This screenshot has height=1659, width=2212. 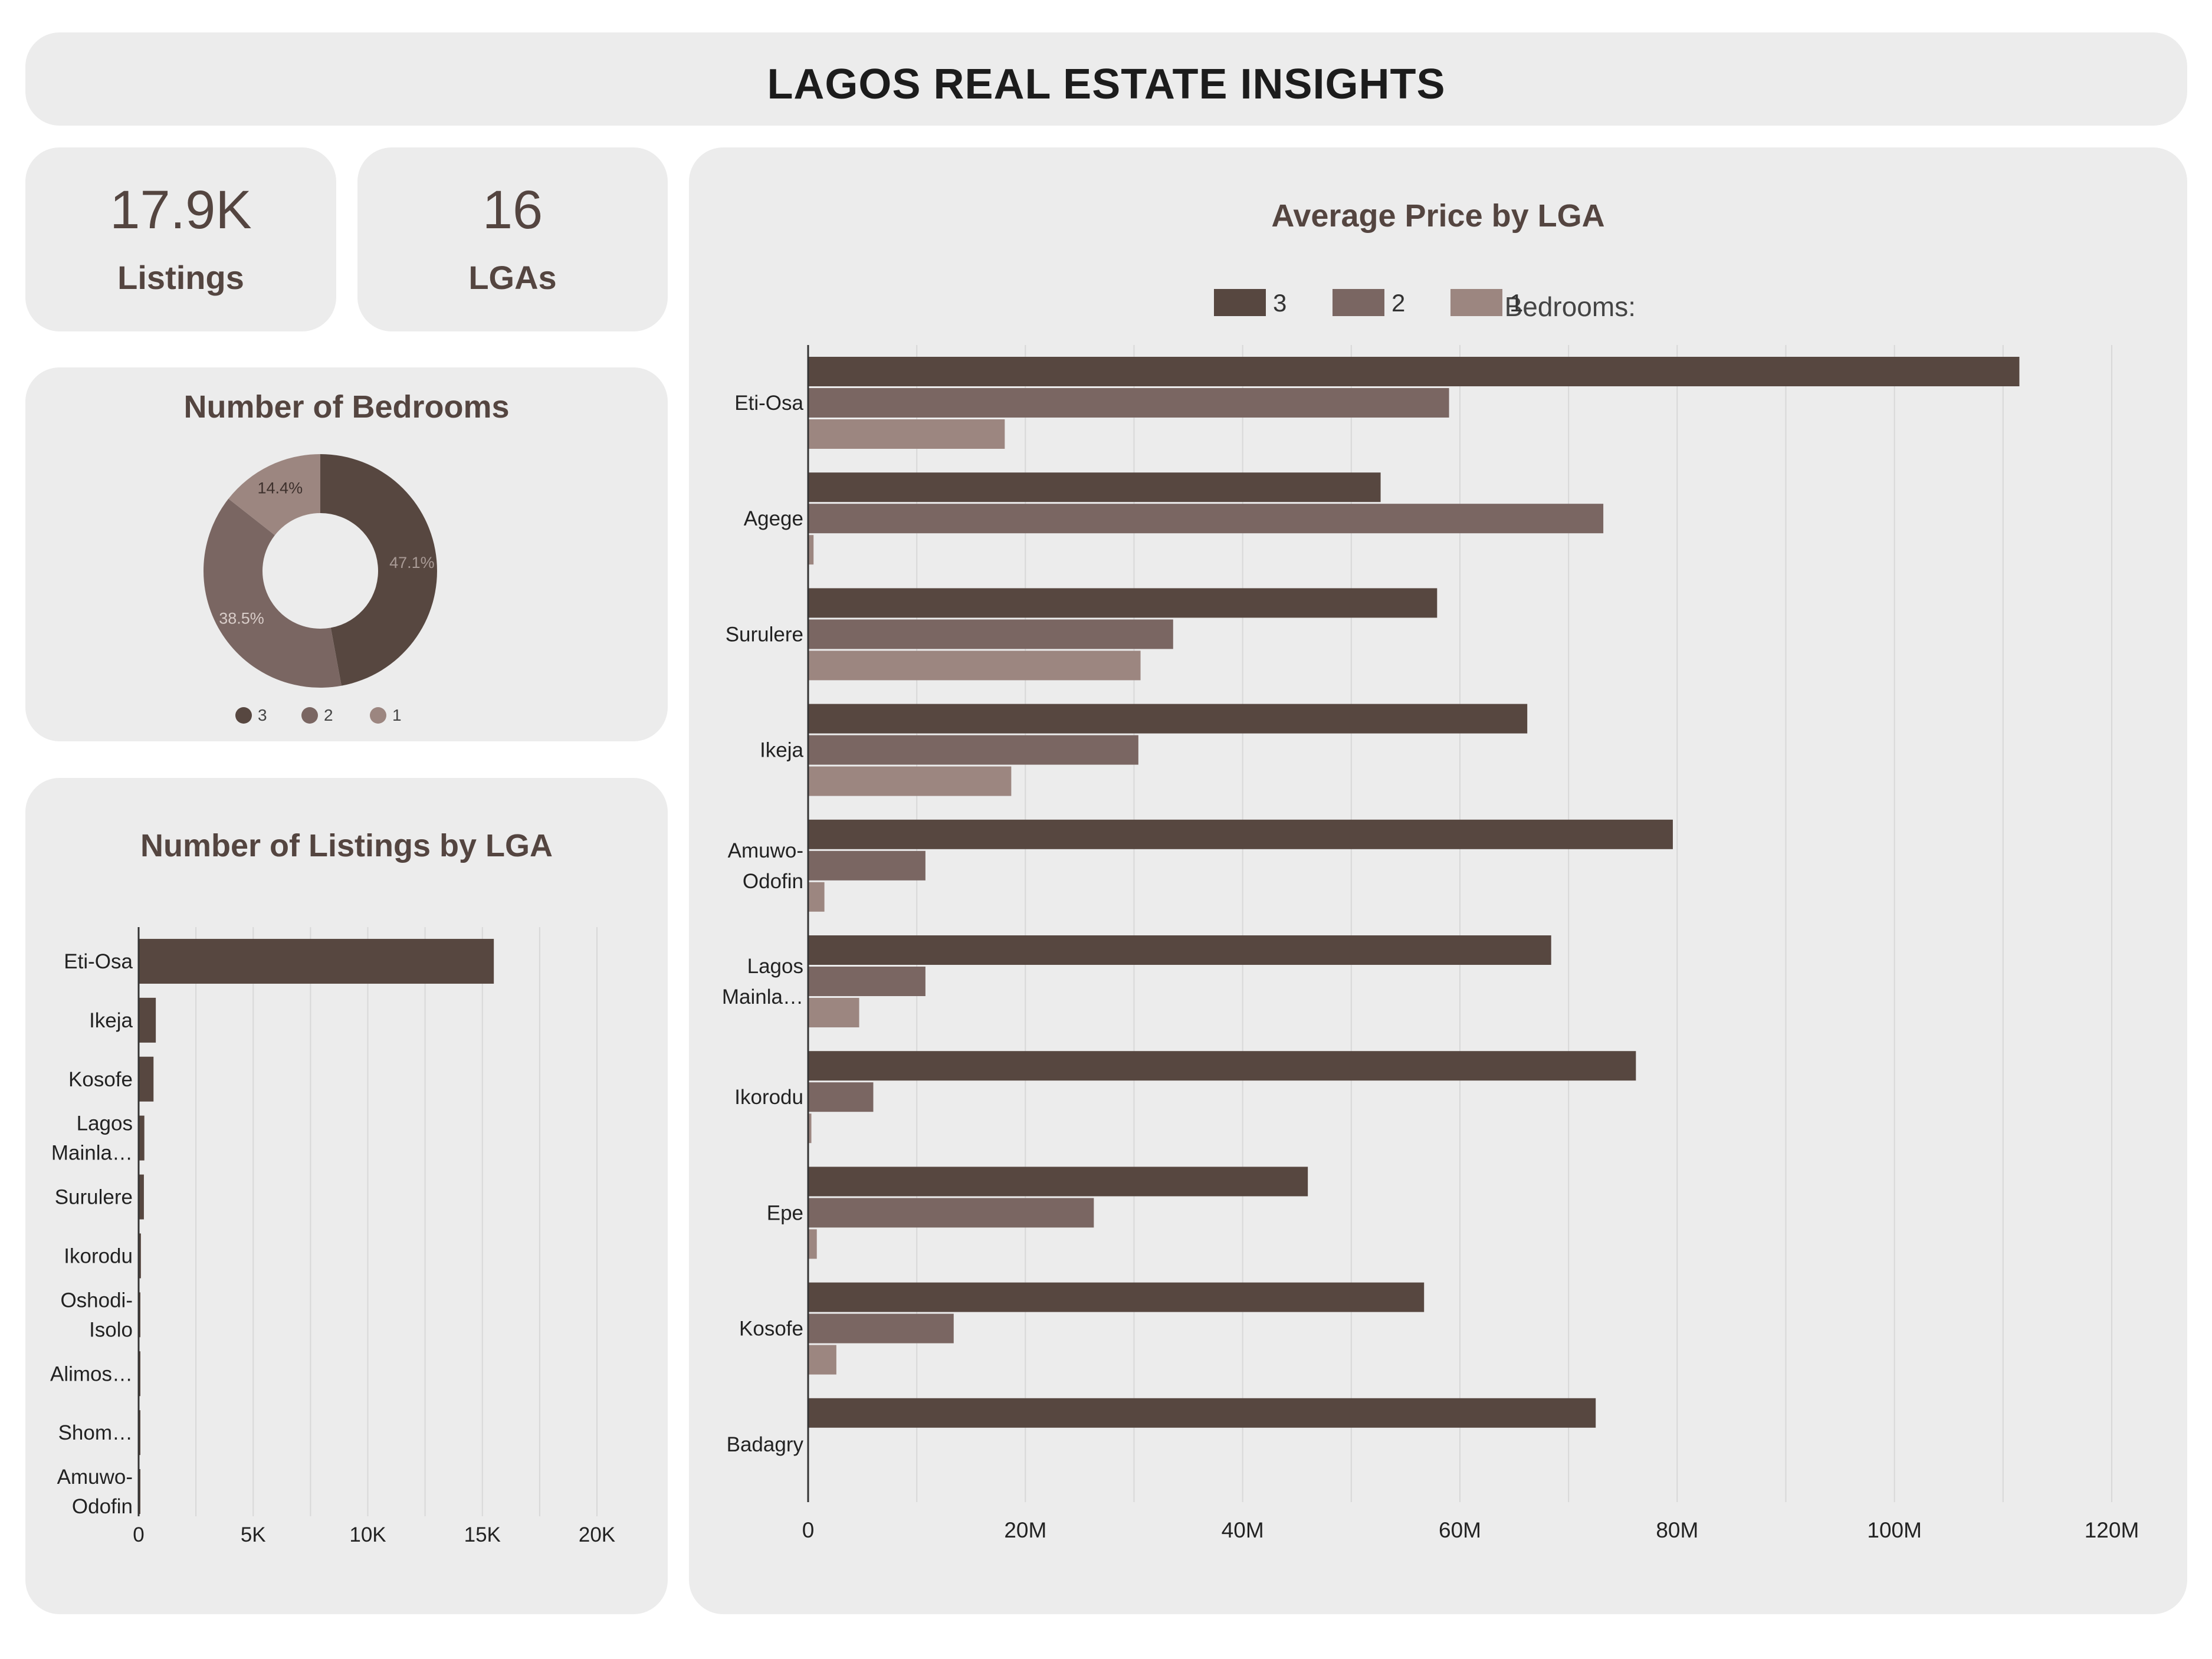 What do you see at coordinates (2112, 1530) in the screenshot?
I see `price-x-tick-label: 120M` at bounding box center [2112, 1530].